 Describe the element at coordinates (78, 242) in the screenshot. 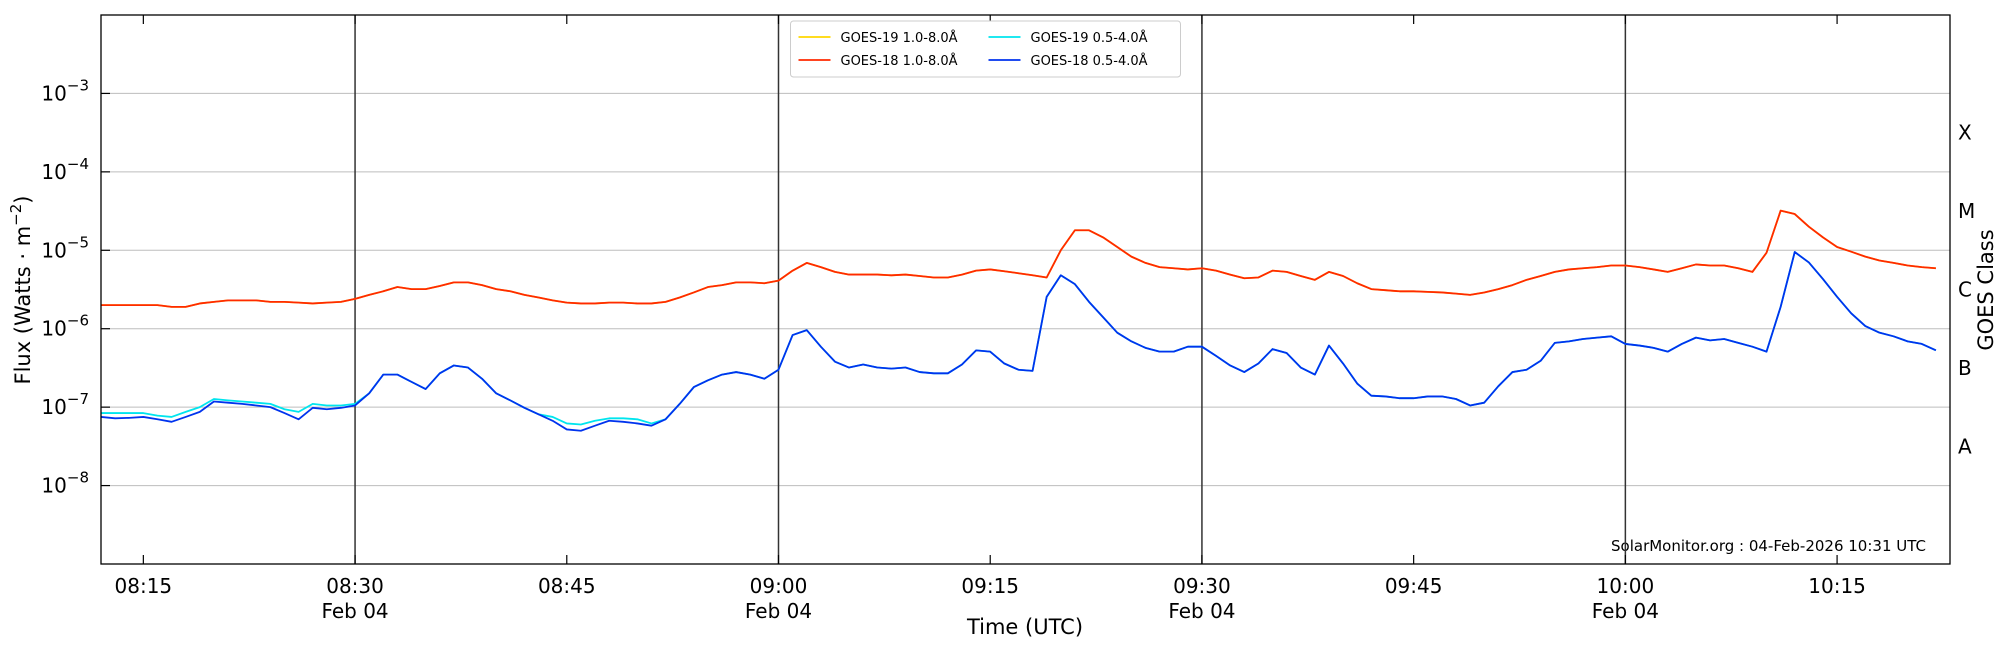

I see `y-tick-exponent: −5` at that location.